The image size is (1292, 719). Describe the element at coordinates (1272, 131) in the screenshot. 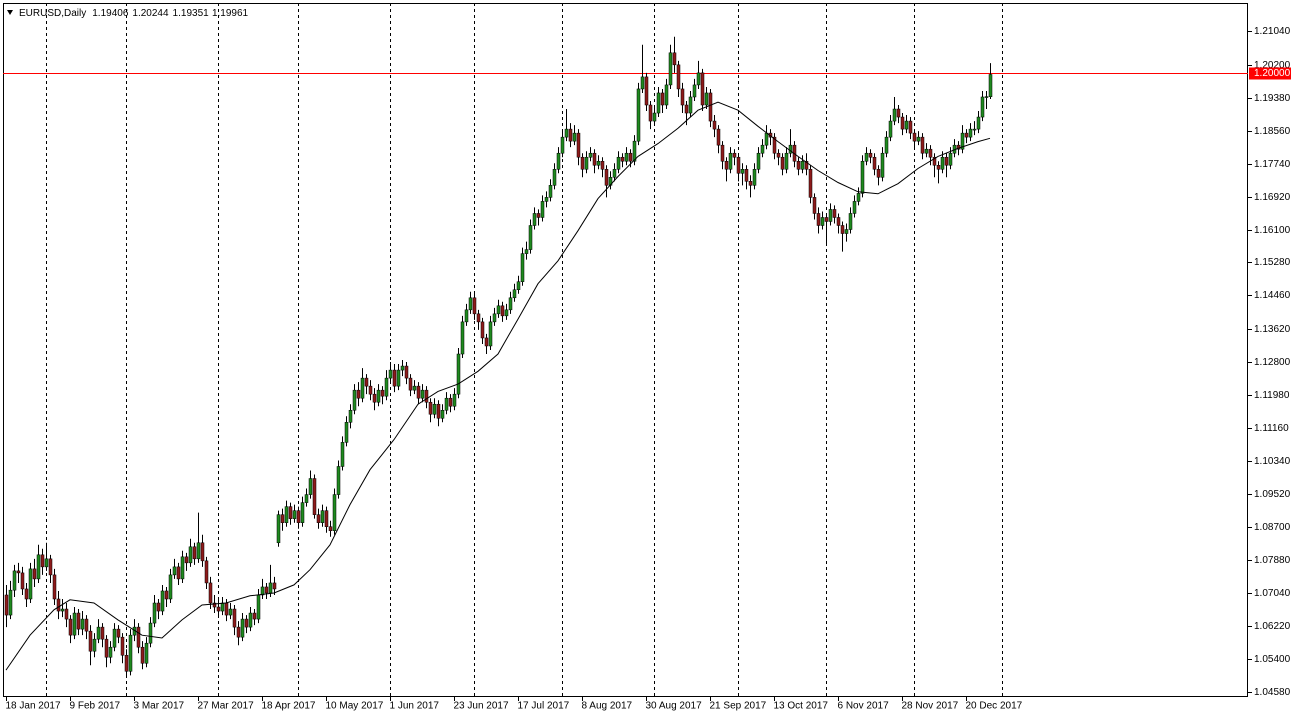

I see `y-tick-label: 1.18560` at that location.